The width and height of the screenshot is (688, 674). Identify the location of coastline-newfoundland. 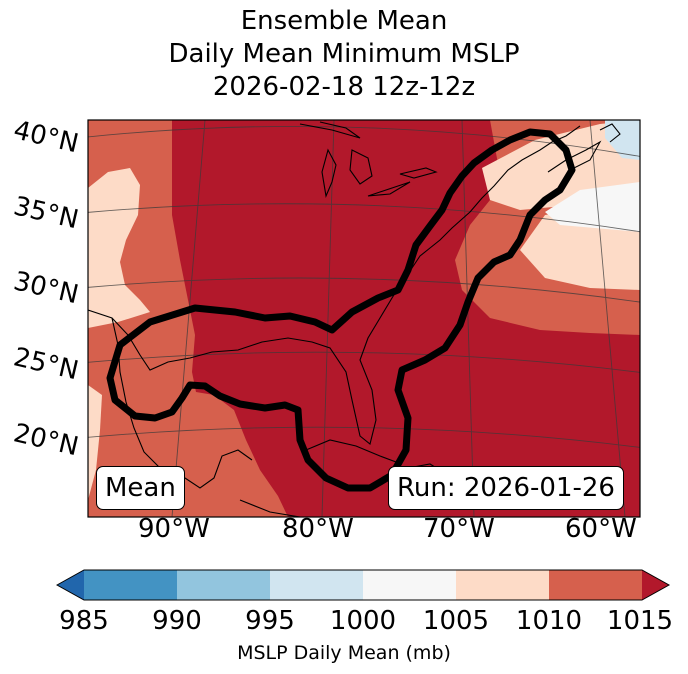
(610, 133).